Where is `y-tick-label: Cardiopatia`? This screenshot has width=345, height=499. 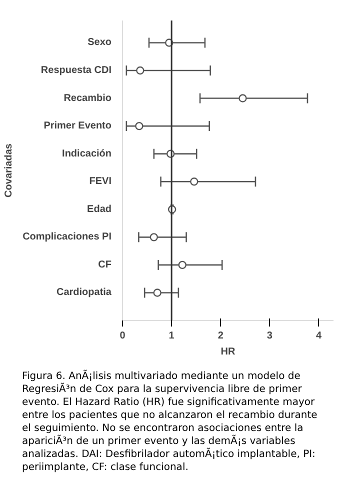
y-tick-label: Cardiopatia is located at coordinates (84, 292).